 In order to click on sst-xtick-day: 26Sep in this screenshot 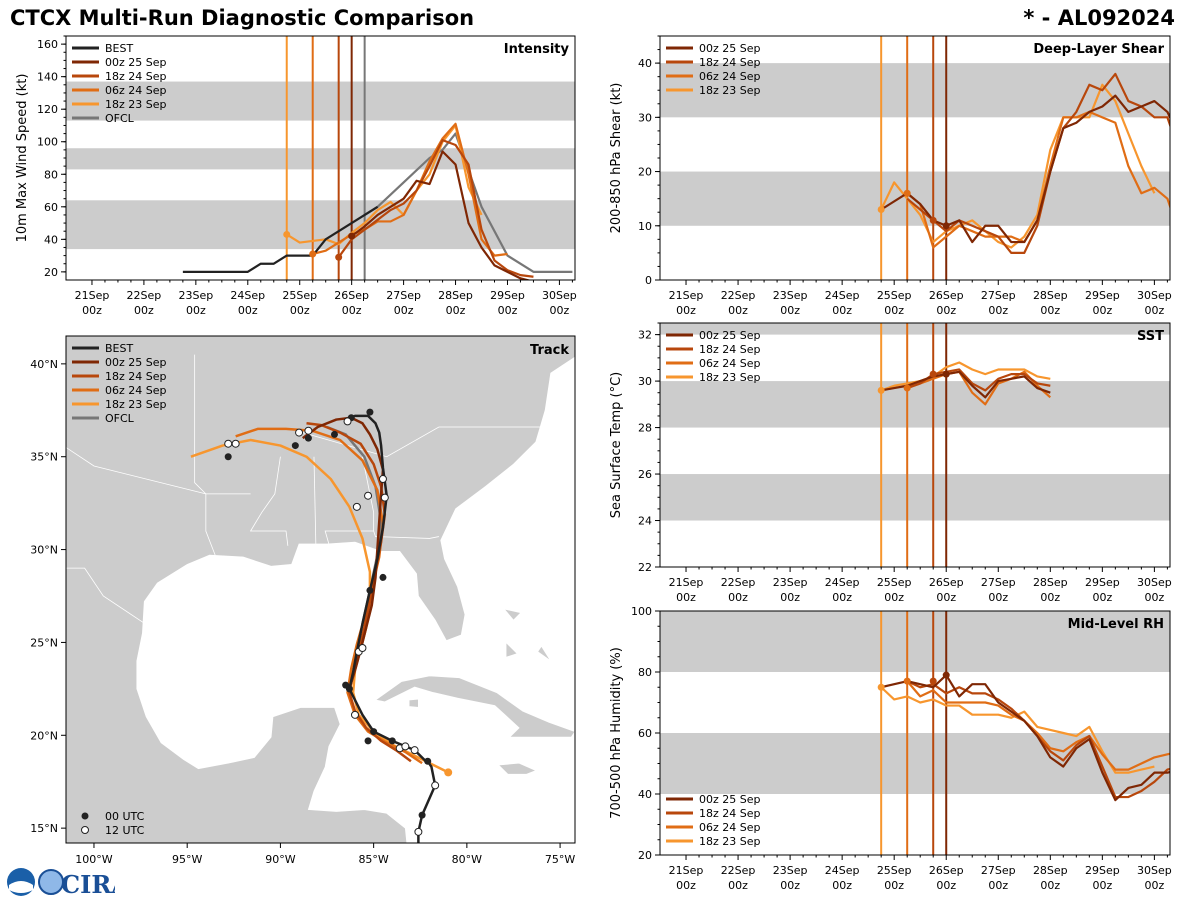, I will do `click(946, 582)`.